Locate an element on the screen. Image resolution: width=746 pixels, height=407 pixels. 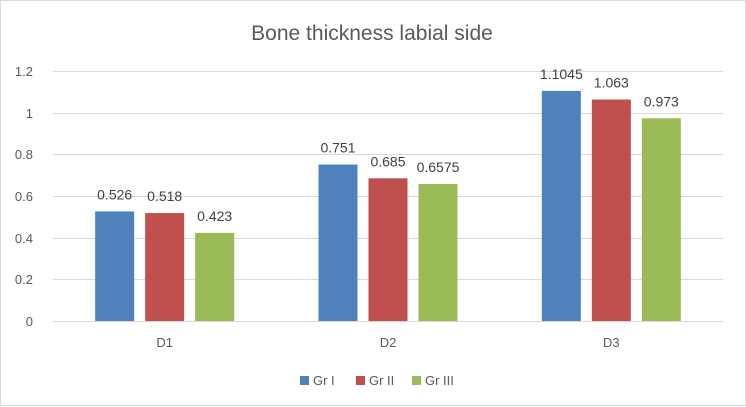
y-tick-label: 0 is located at coordinates (29, 321).